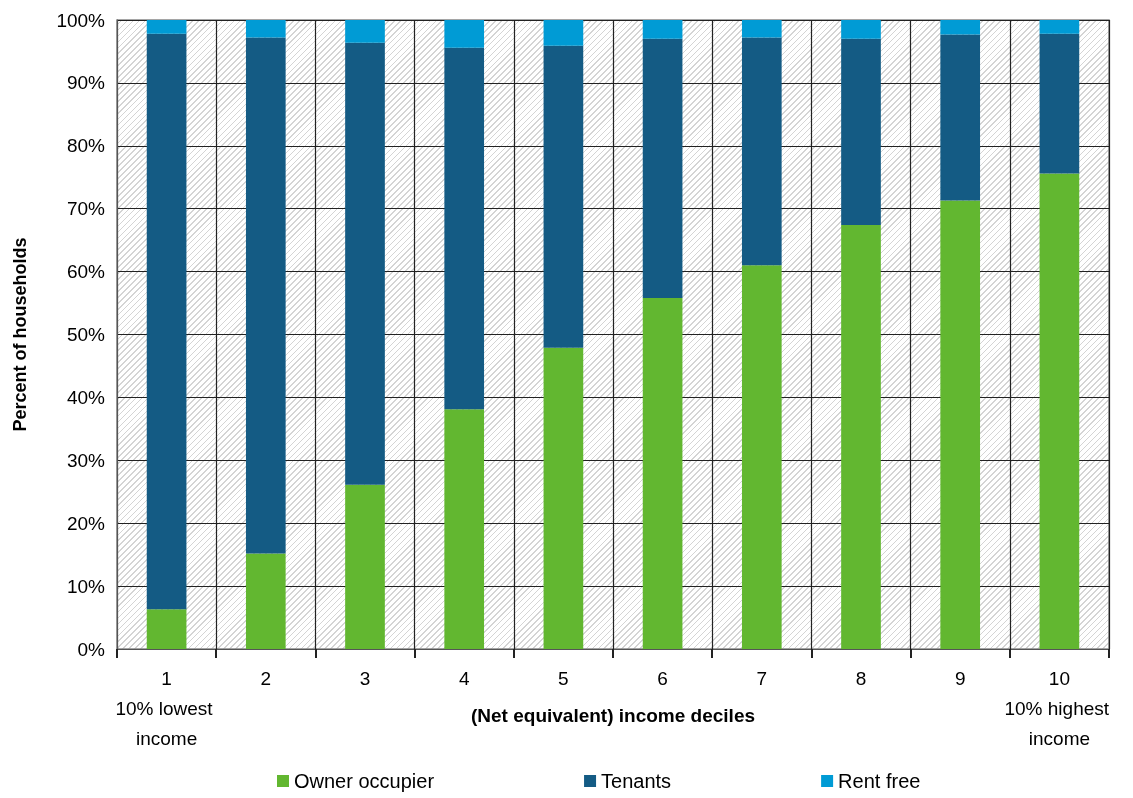 The height and width of the screenshot is (798, 1133). I want to click on x-tick-label: 6, so click(662, 678).